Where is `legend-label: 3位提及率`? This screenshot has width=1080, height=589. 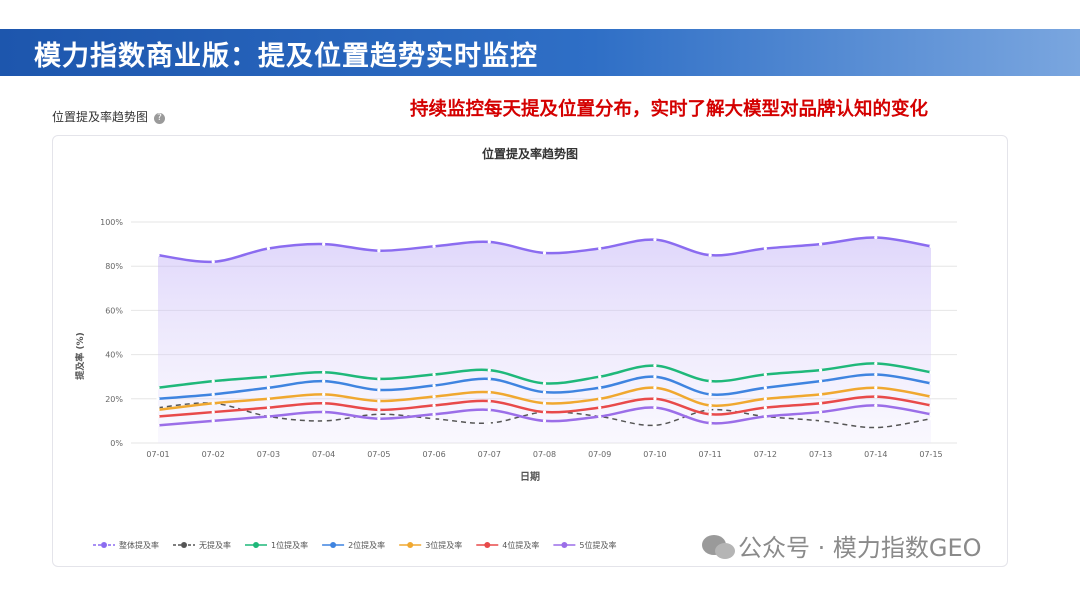
legend-label: 3位提及率 is located at coordinates (443, 545).